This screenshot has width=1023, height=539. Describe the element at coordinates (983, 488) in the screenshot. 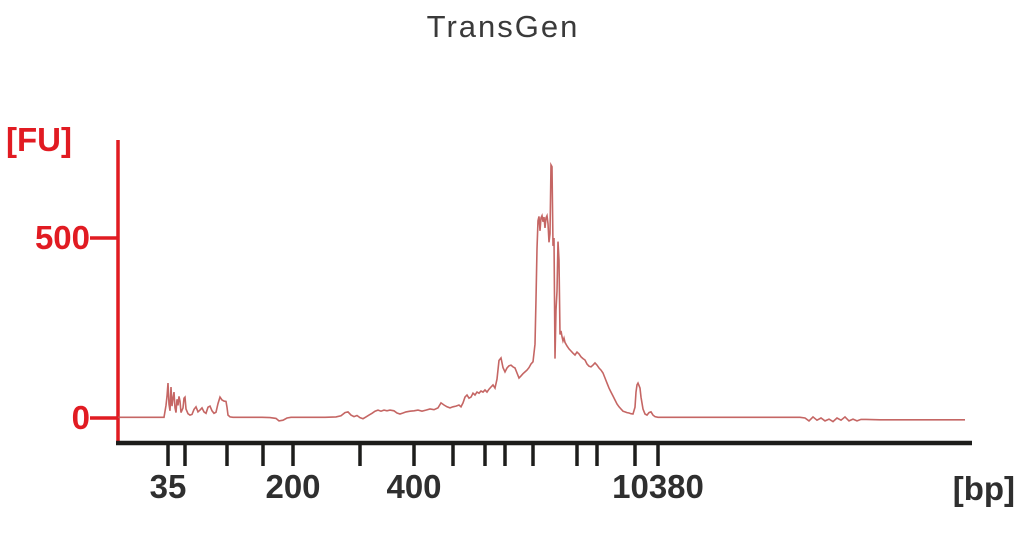

I see `x-axis-unit-label: [bp]` at that location.